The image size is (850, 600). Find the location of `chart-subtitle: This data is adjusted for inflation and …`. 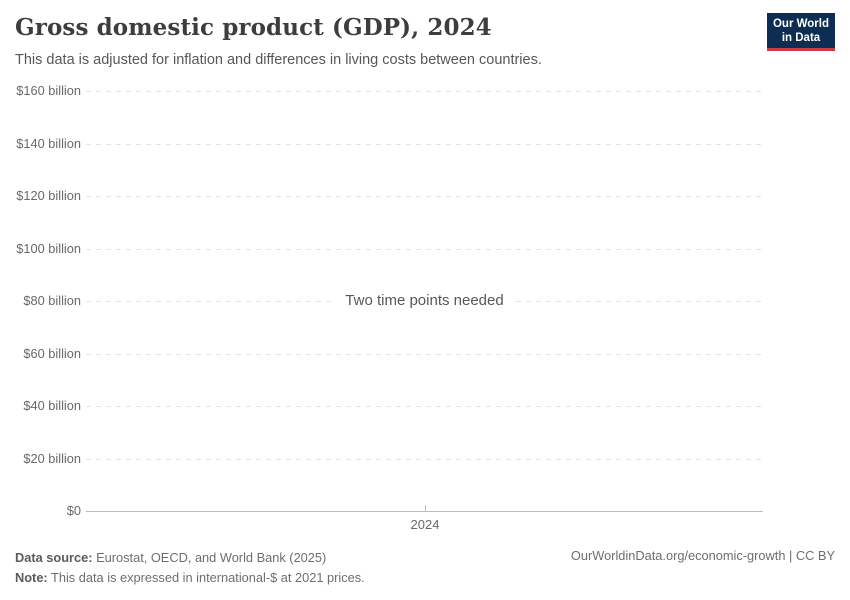

chart-subtitle: This data is adjusted for inflation and … is located at coordinates (278, 60).